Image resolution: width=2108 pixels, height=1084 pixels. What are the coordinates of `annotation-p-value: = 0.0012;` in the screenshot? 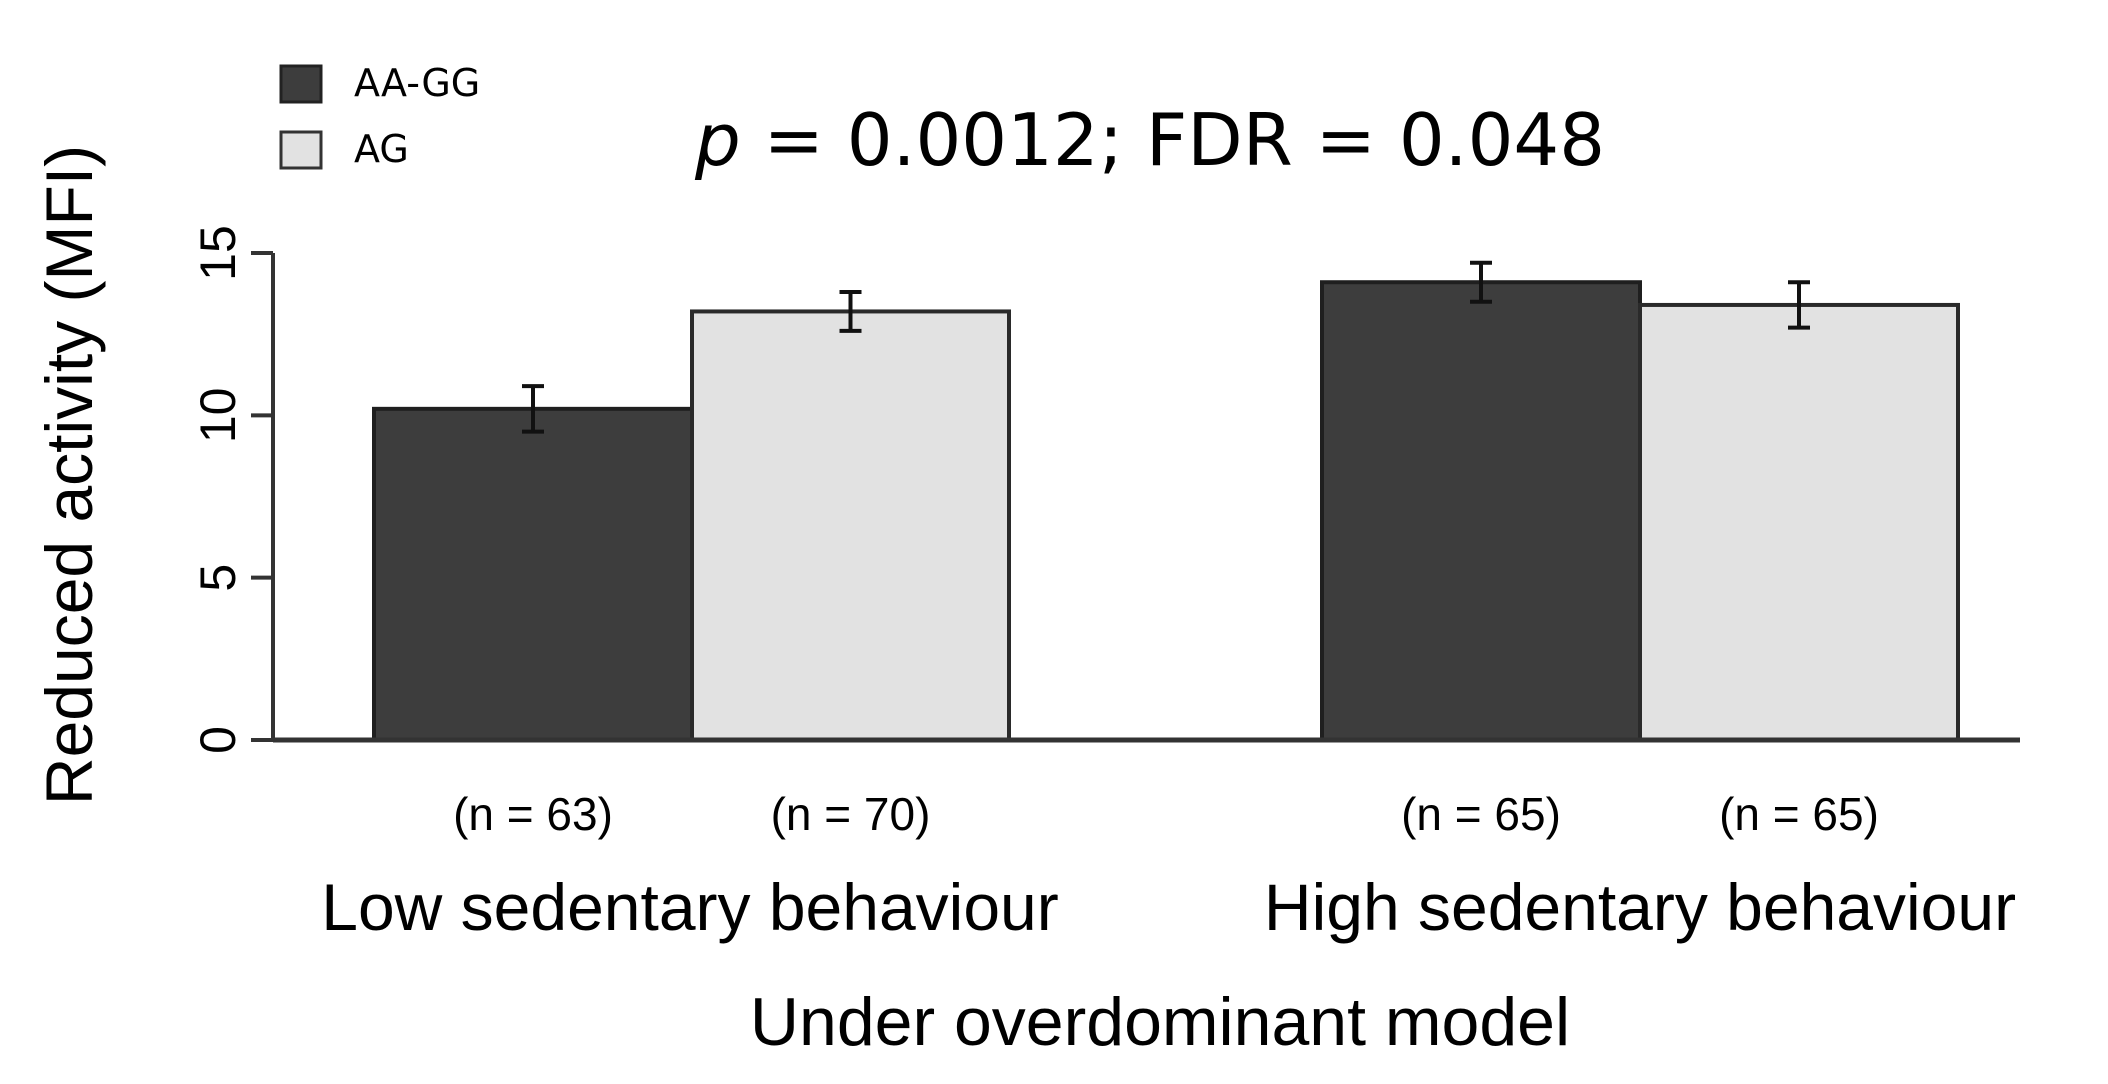 It's located at (943, 140).